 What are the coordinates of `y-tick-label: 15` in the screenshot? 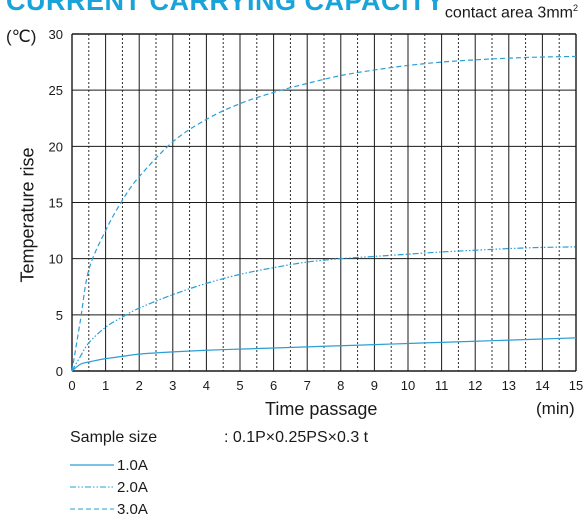 It's located at (56, 203).